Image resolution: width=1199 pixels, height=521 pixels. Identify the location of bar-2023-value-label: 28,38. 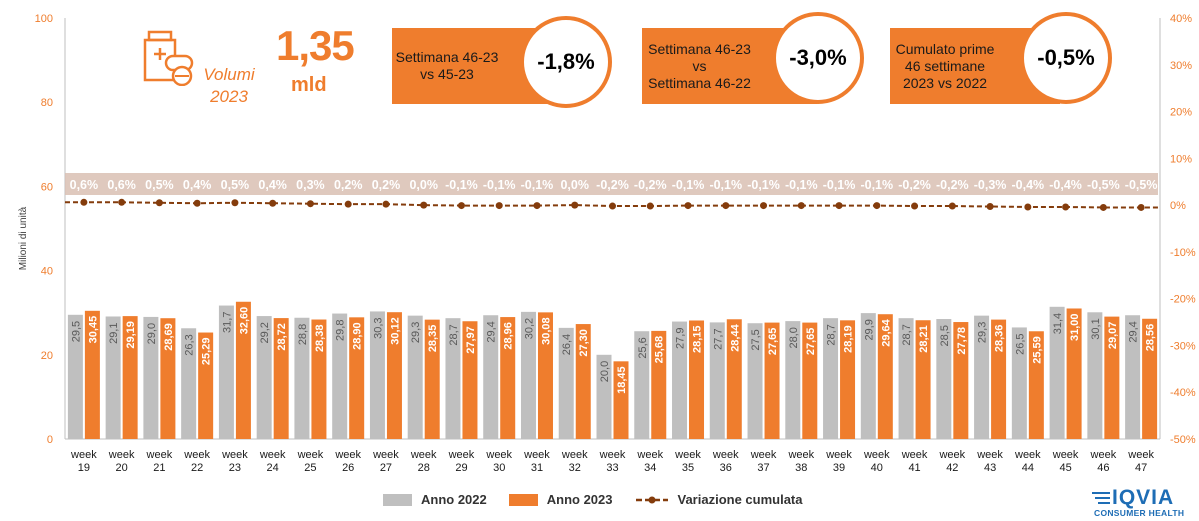
(320, 339).